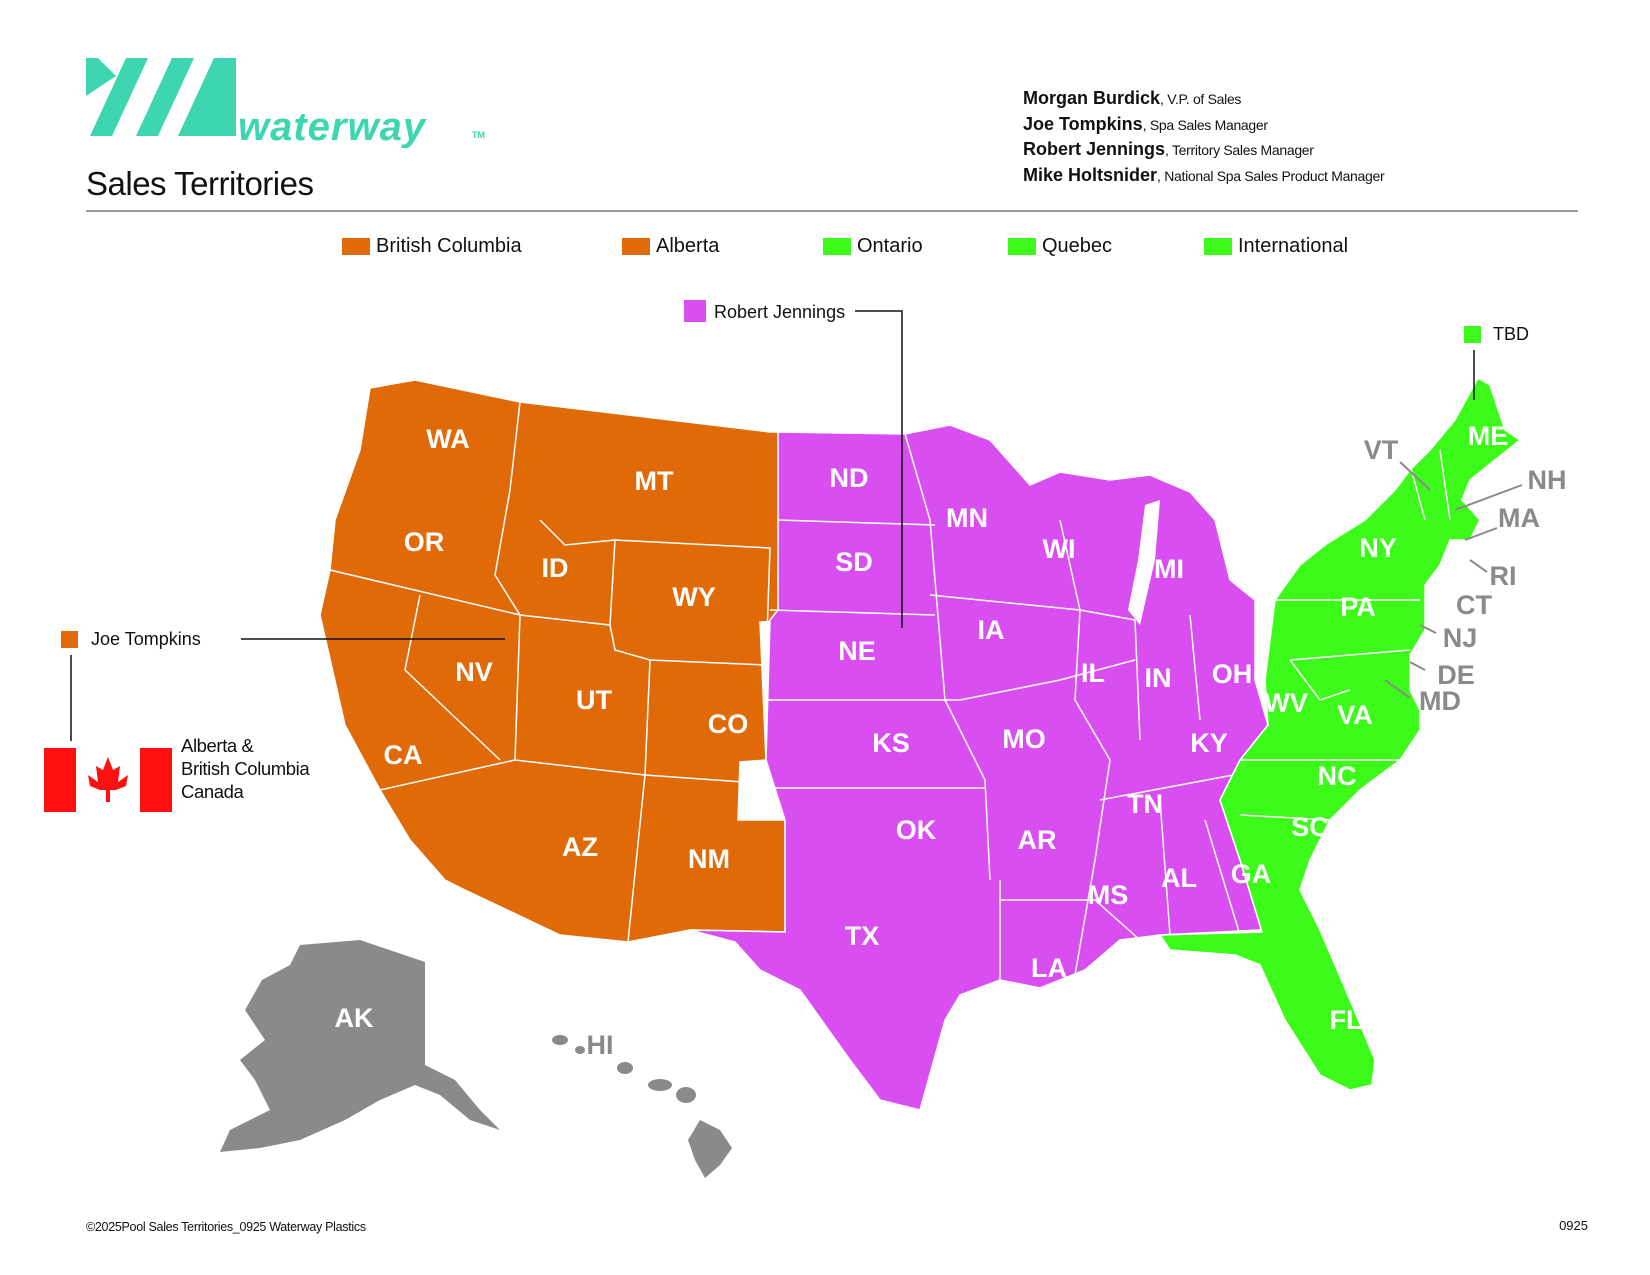  What do you see at coordinates (967, 518) in the screenshot?
I see `state-label-mn: MN` at bounding box center [967, 518].